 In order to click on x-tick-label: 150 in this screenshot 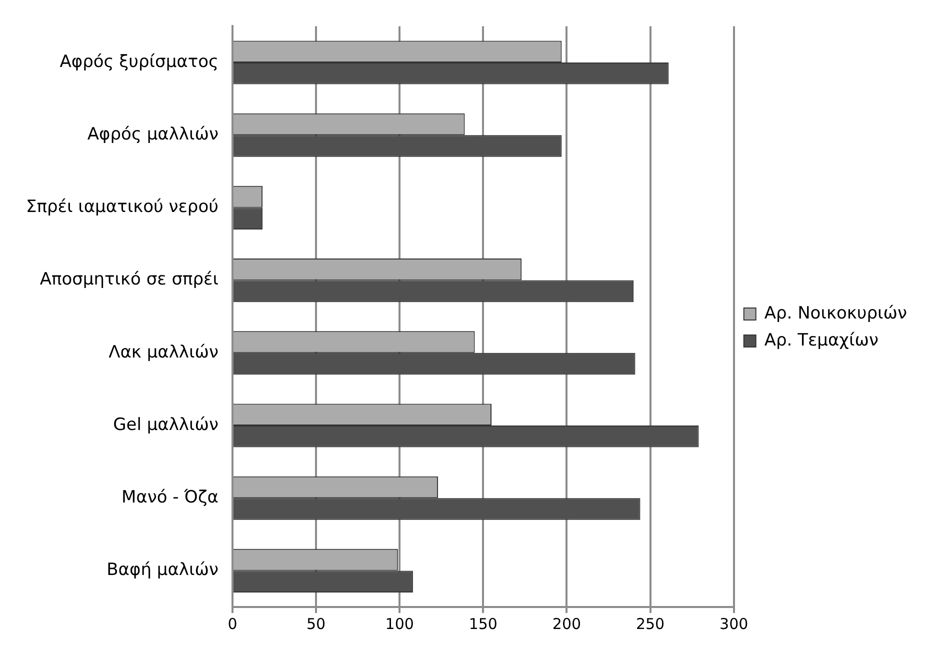, I will do `click(483, 623)`.